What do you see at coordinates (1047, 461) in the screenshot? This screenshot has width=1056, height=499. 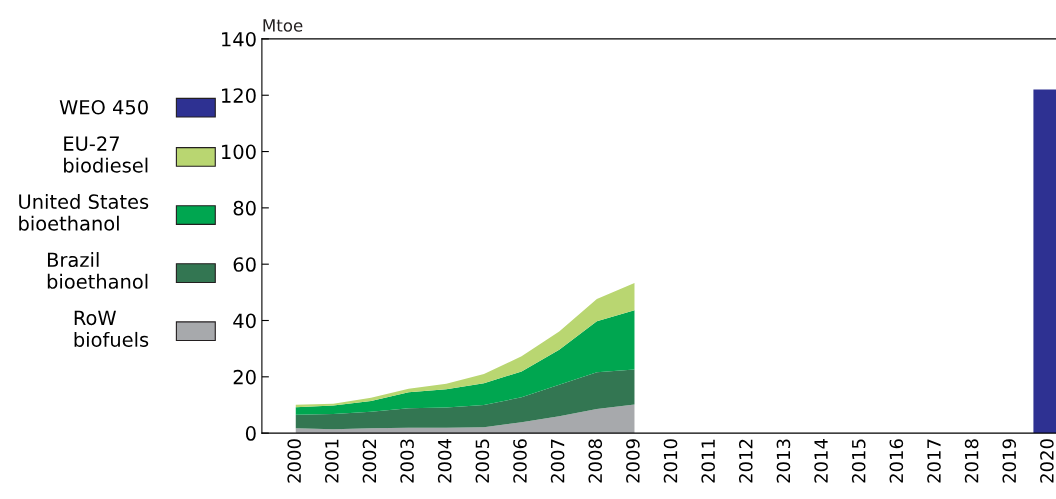 I see `x-tick-label: 2020` at bounding box center [1047, 461].